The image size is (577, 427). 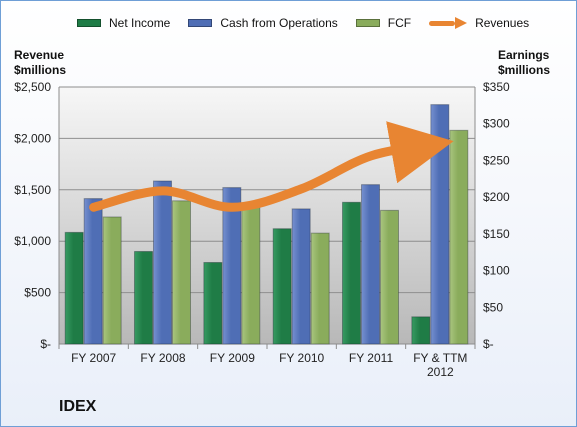 What do you see at coordinates (32, 87) in the screenshot?
I see `left-tick-label: $2,500` at bounding box center [32, 87].